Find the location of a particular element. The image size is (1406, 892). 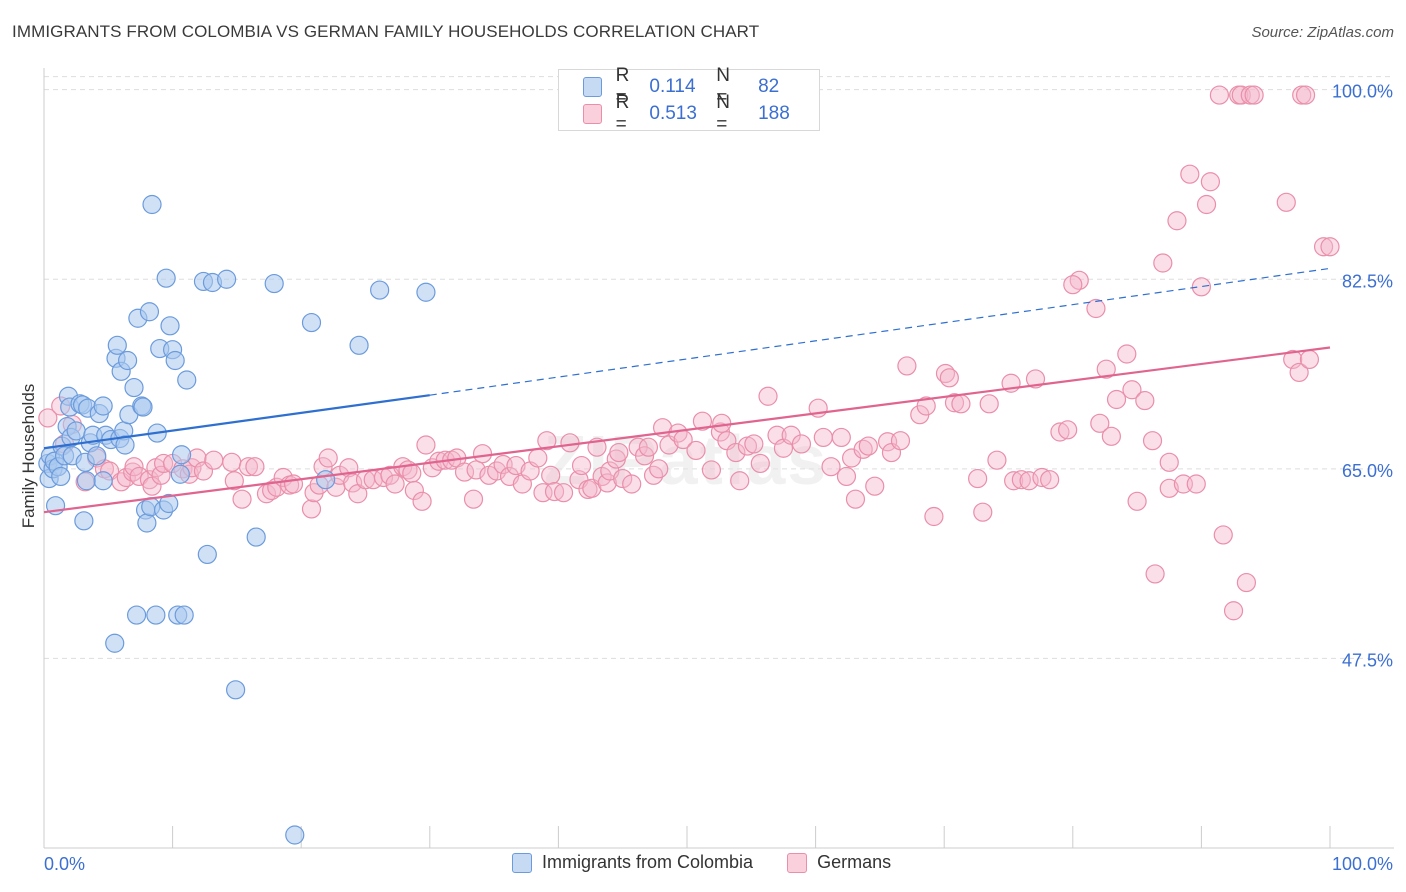

series-legend: Immigrants from Colombia Germans is located at coordinates (718, 862).